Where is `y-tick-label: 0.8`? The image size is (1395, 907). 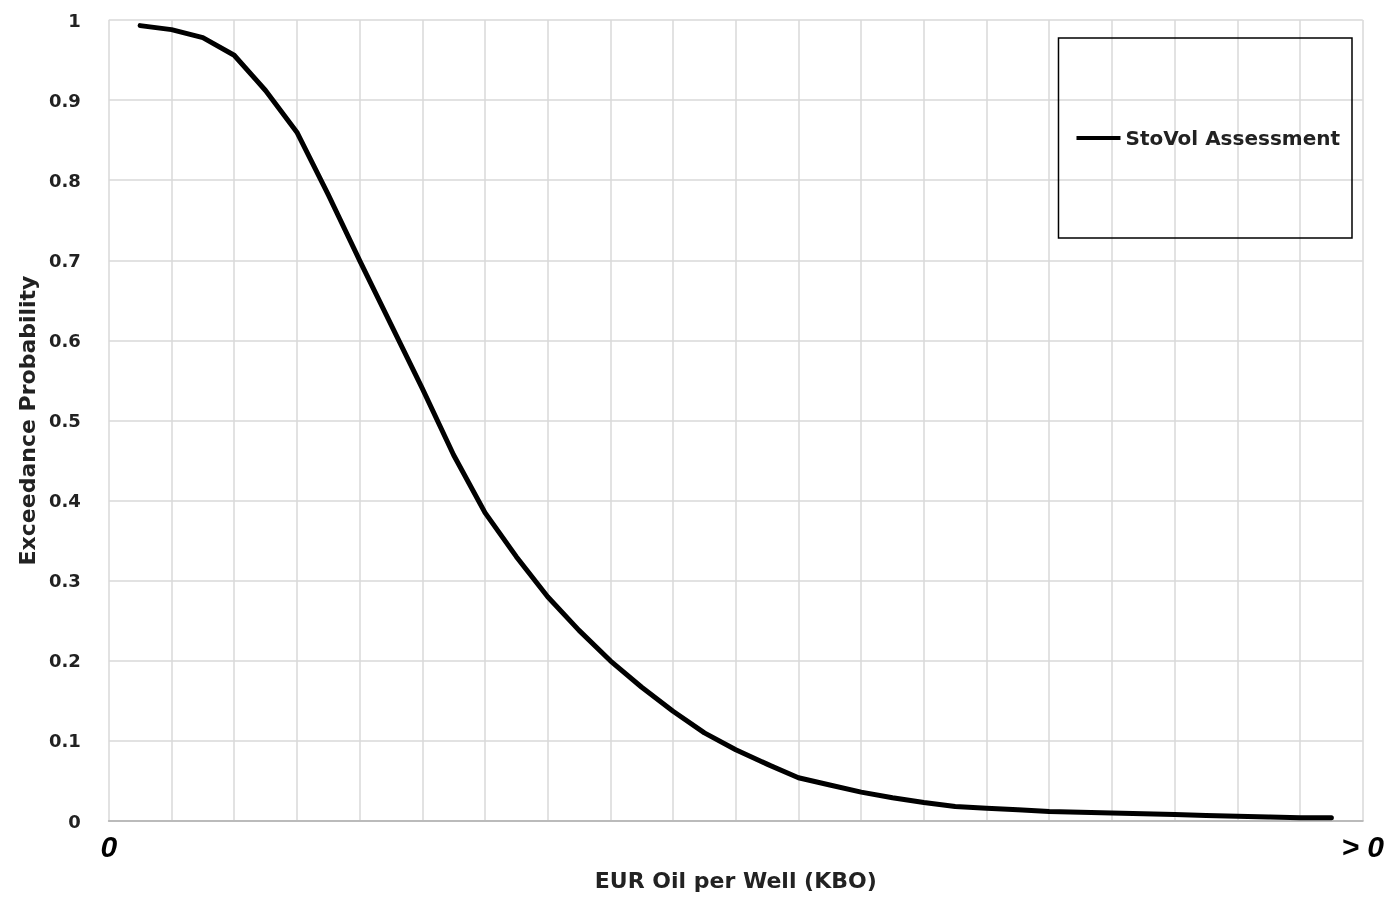 y-tick-label: 0.8 is located at coordinates (64, 180).